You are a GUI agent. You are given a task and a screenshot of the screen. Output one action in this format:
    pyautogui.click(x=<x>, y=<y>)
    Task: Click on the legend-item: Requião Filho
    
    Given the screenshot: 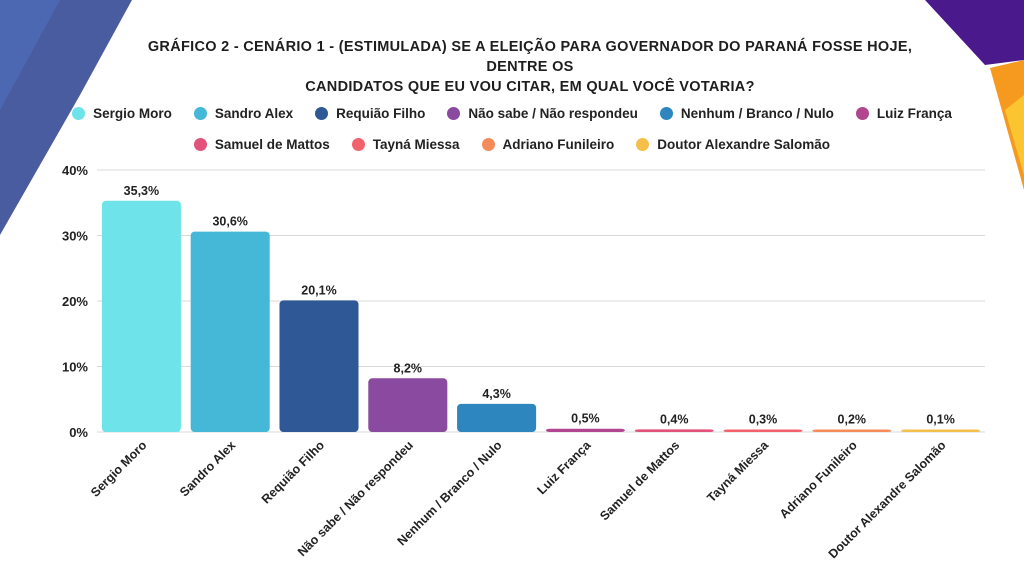 What is the action you would take?
    pyautogui.click(x=370, y=113)
    